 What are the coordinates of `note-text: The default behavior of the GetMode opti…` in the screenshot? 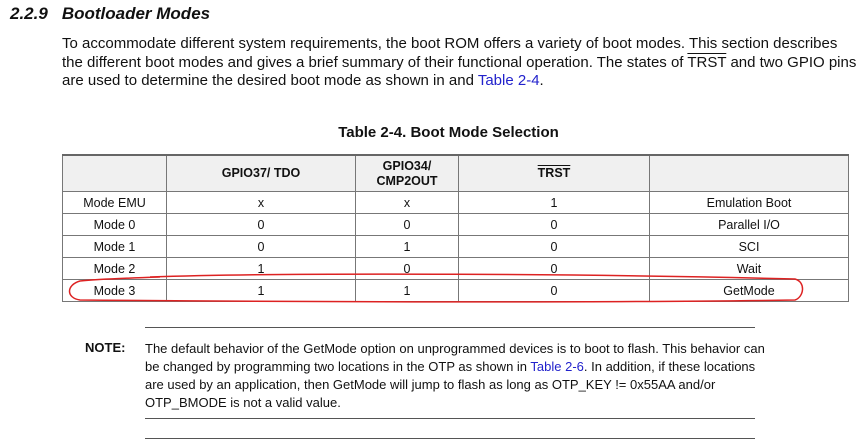 It's located at (455, 376).